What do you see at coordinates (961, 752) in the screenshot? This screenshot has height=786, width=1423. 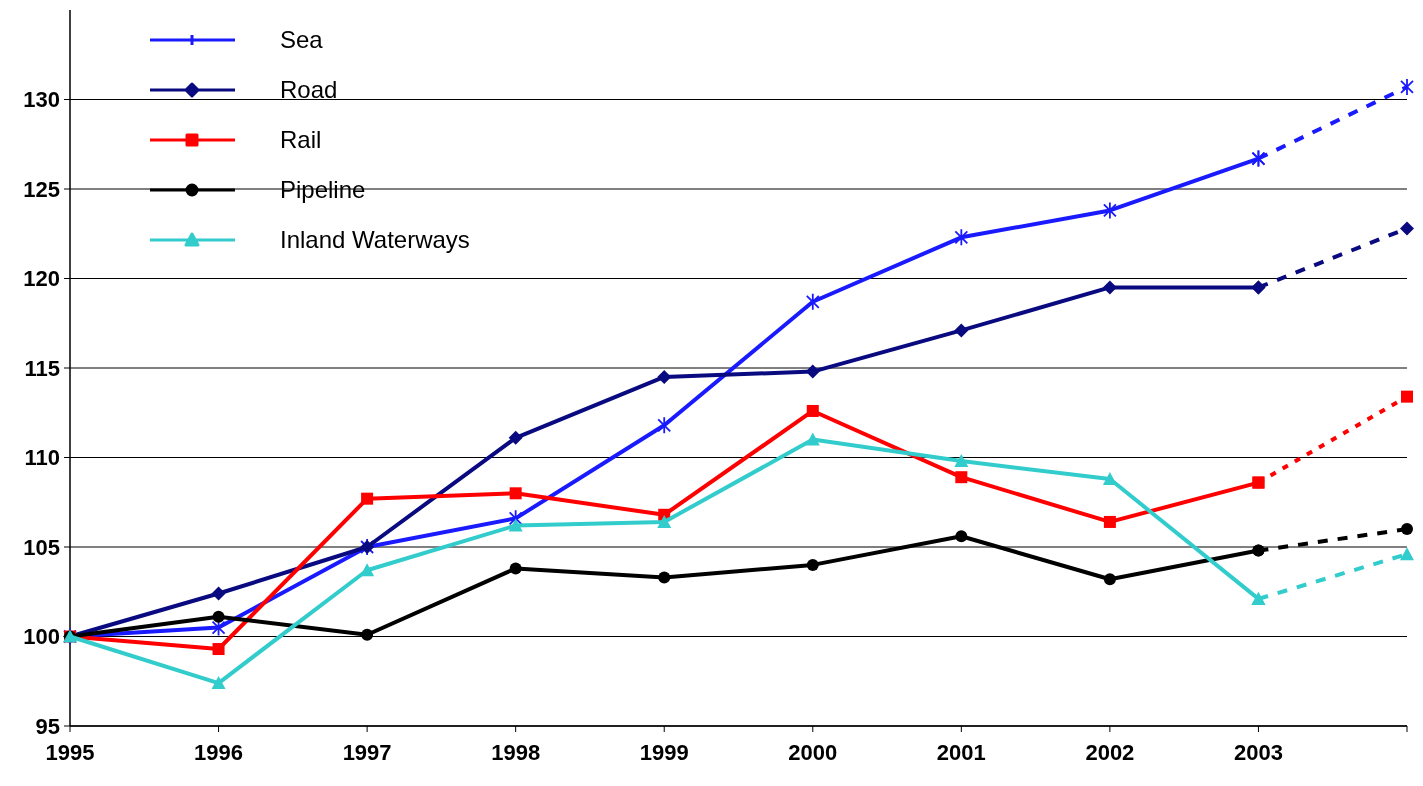 I see `x-tick-label: 2001` at bounding box center [961, 752].